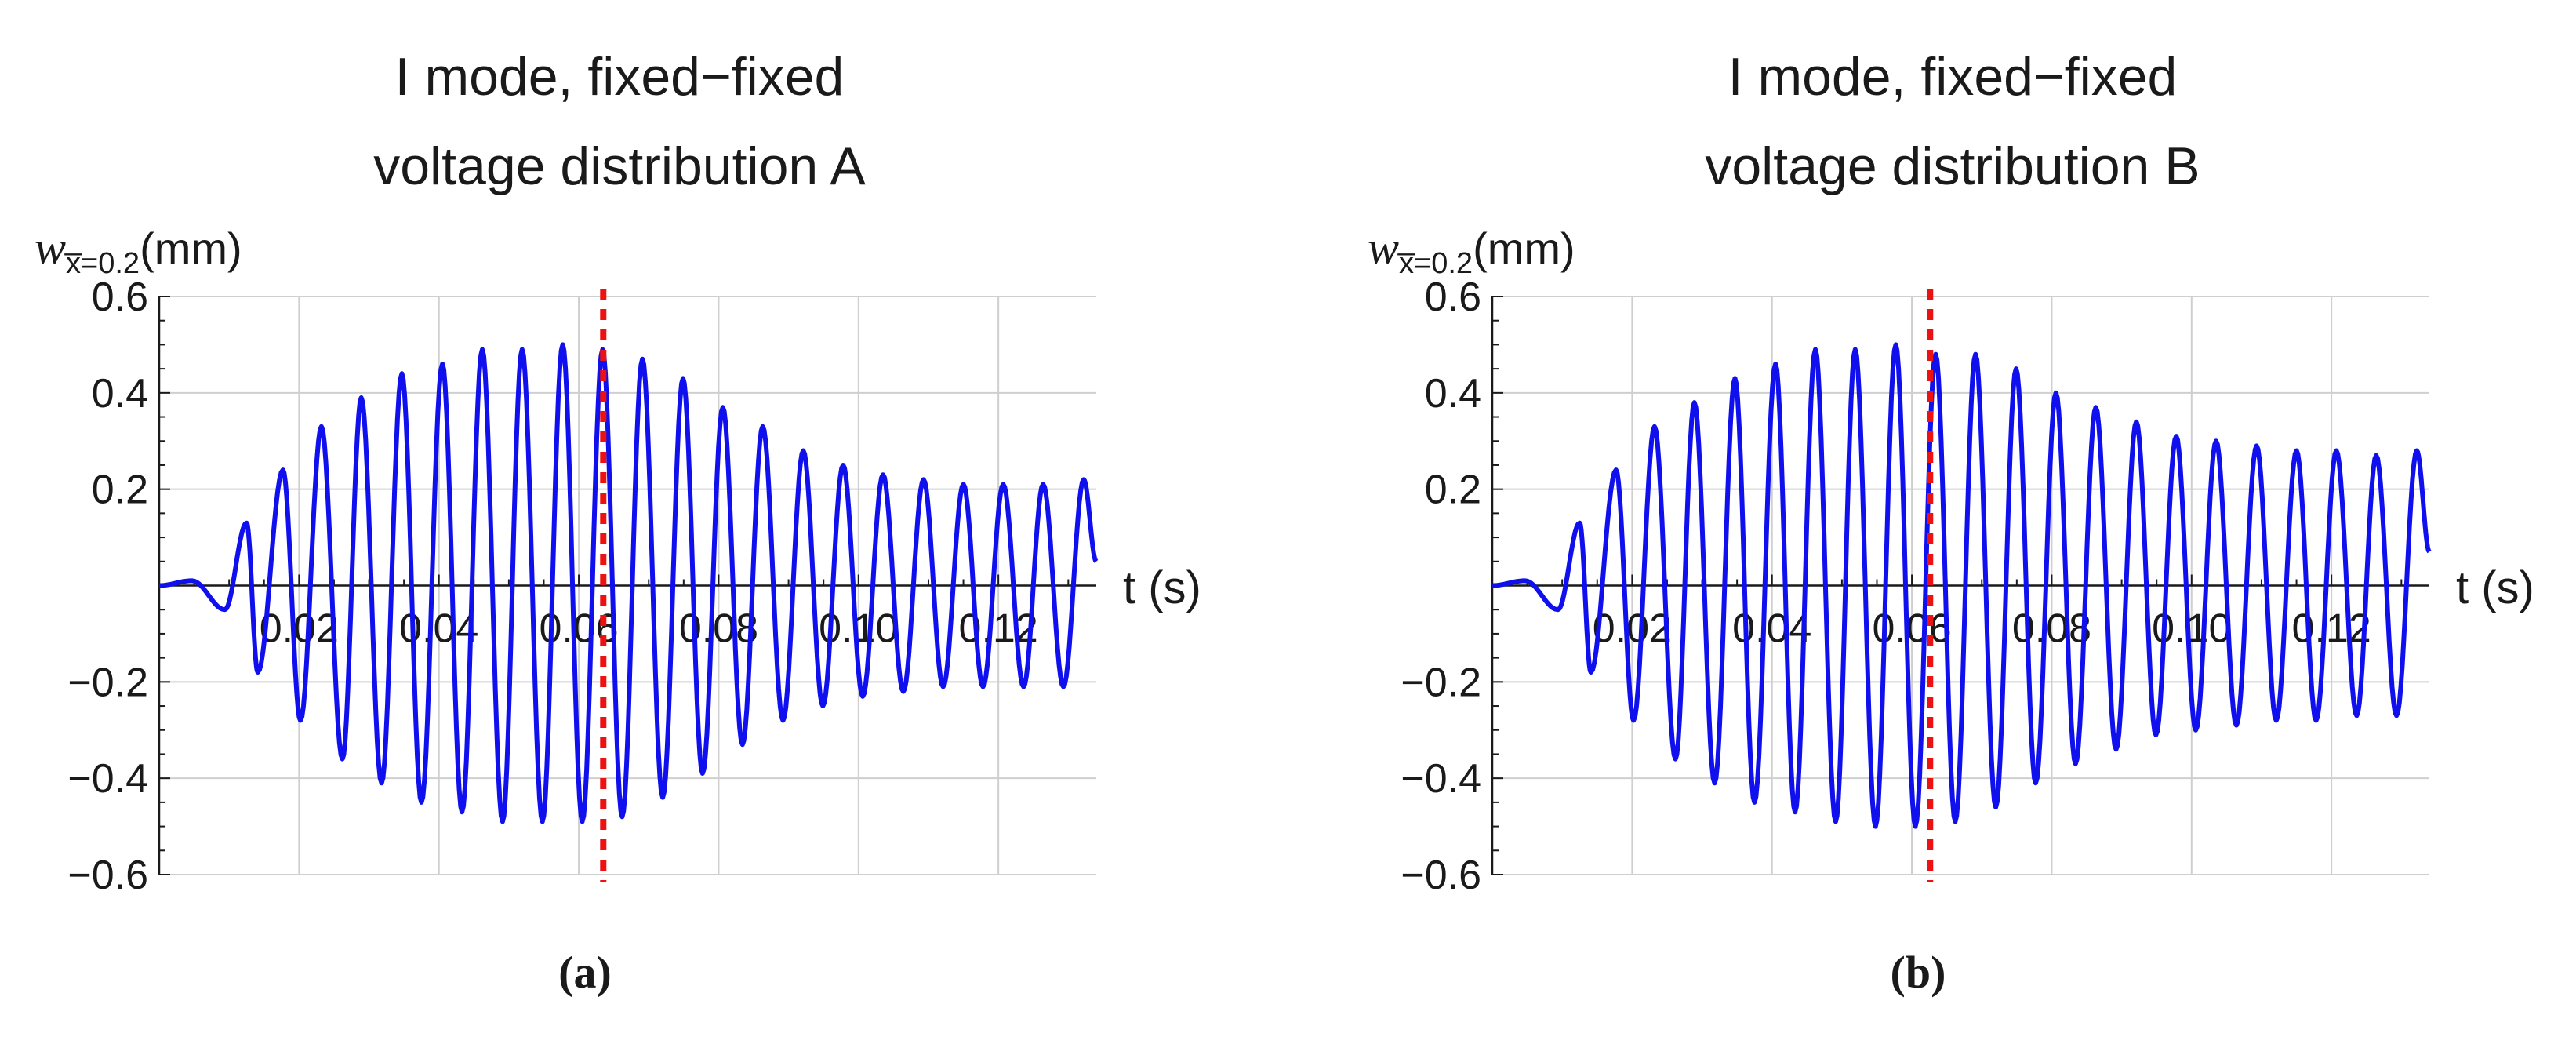  What do you see at coordinates (1632, 629) in the screenshot?
I see `chart-b-x-tick-label: 0.02` at bounding box center [1632, 629].